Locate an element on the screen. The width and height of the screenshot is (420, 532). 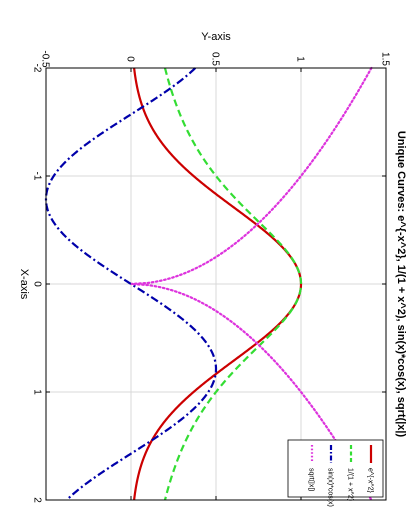
legend-label: sin(x)*cos(x) is located at coordinates (330, 487).